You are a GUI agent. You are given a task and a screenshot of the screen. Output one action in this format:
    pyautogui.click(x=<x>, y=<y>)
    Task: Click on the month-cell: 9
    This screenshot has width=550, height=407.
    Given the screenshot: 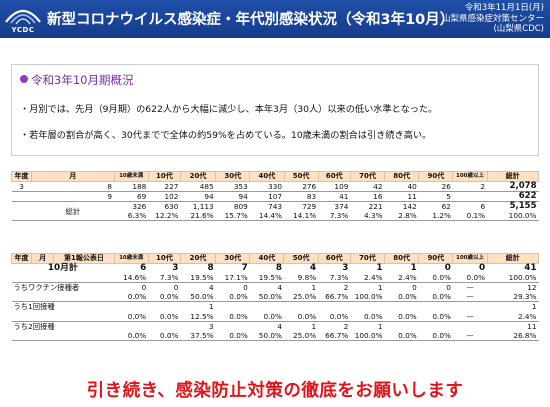 What is the action you would take?
    pyautogui.click(x=110, y=196)
    